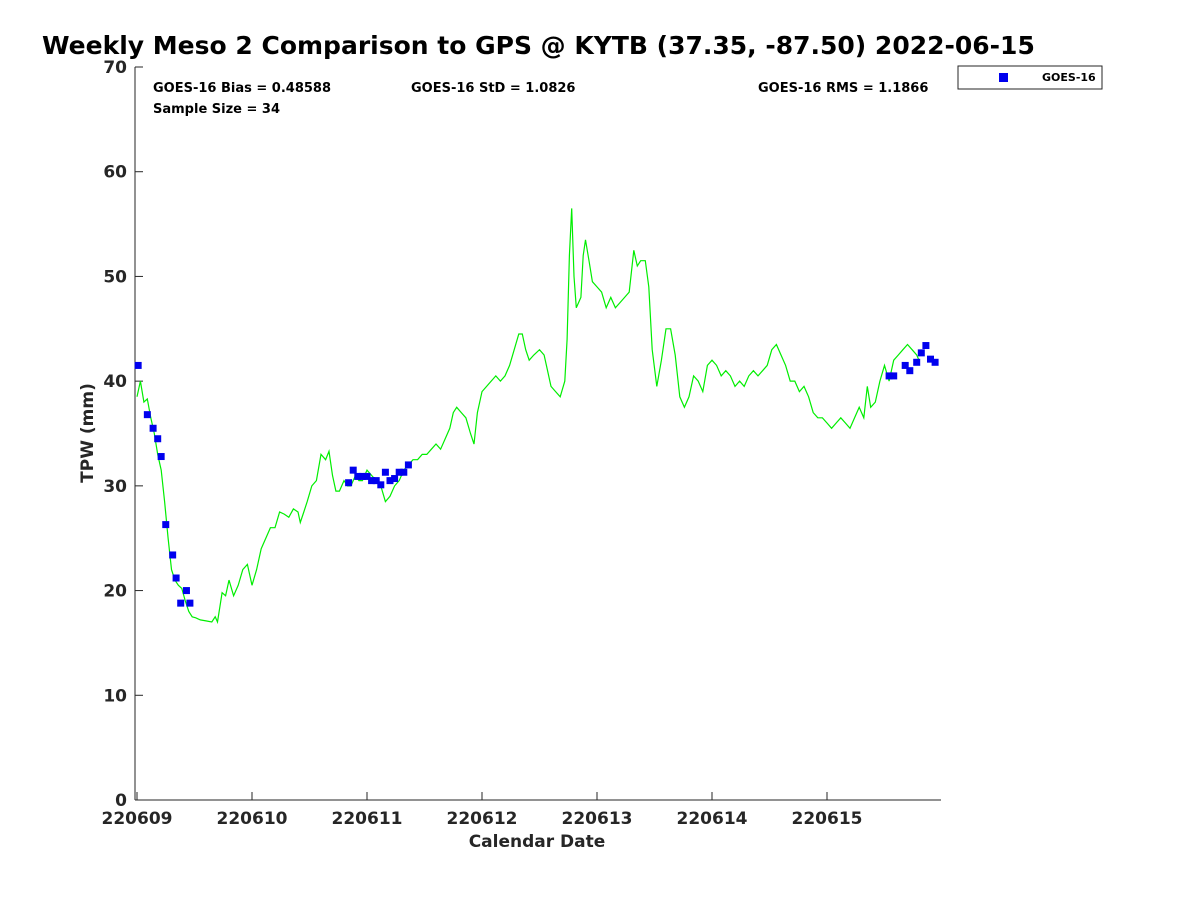 Image resolution: width=1200 pixels, height=900 pixels. Describe the element at coordinates (252, 819) in the screenshot. I see `x-tick-label: 220610` at that location.